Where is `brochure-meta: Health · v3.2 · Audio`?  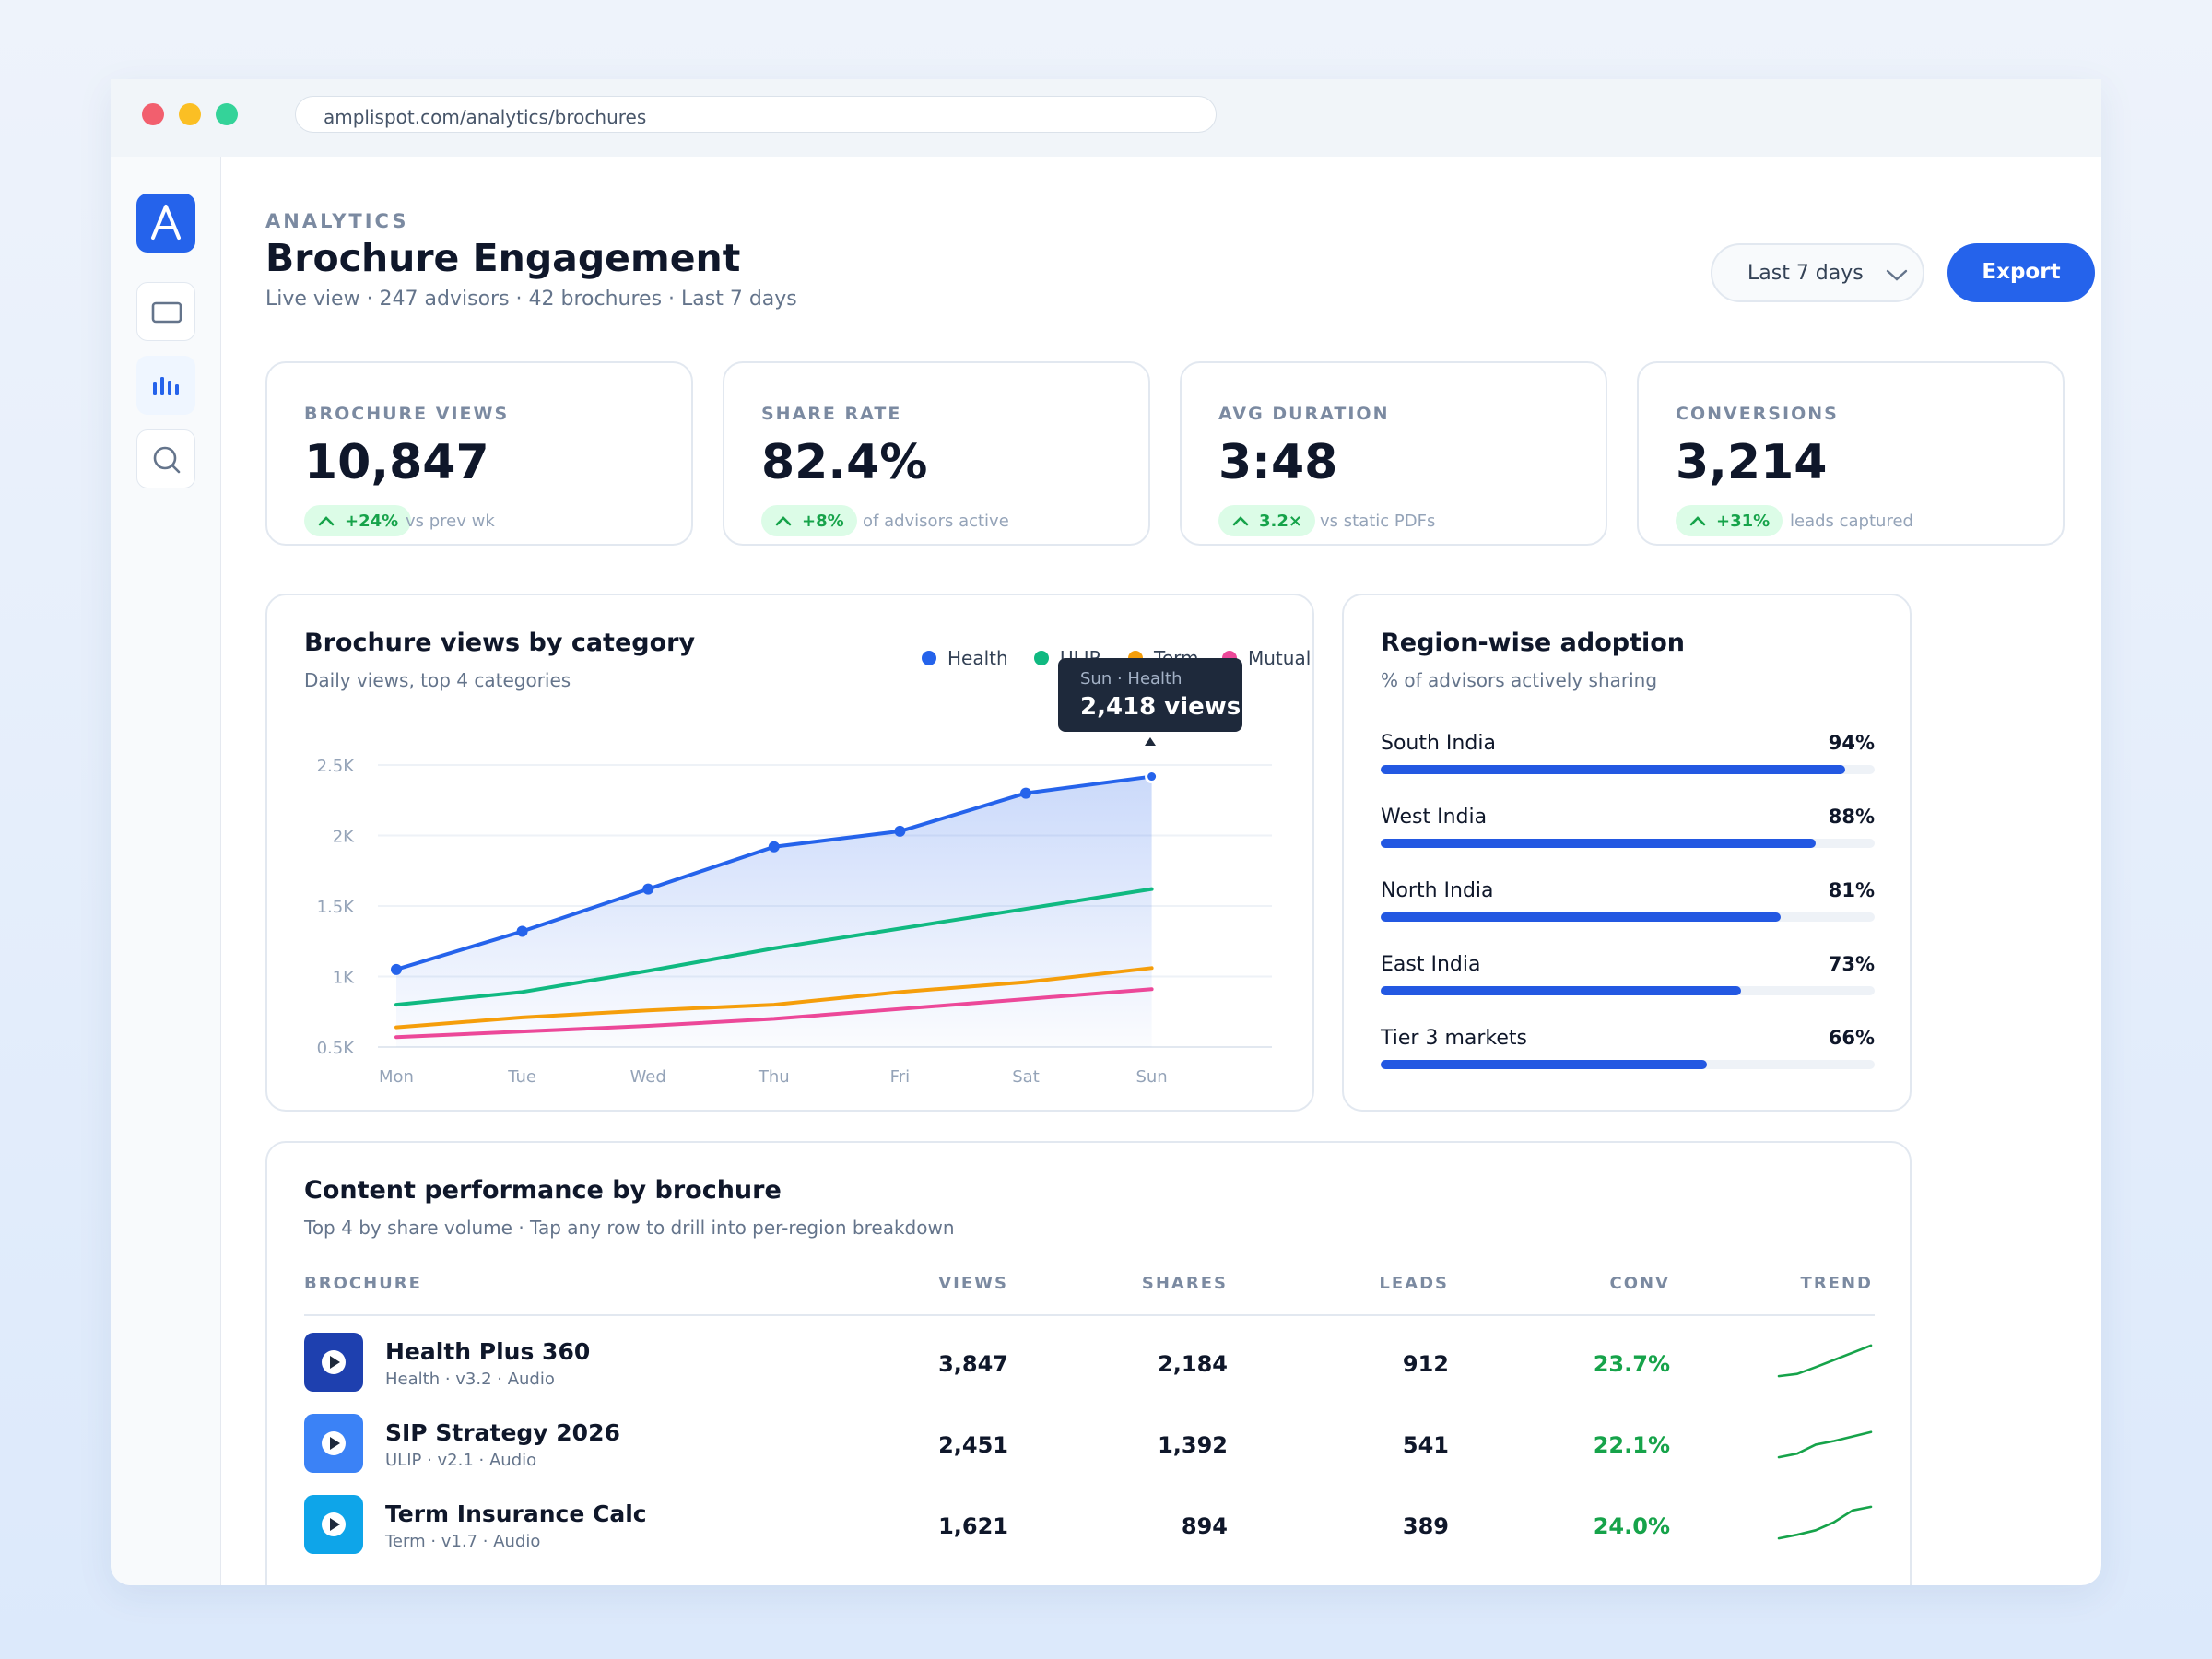
brochure-meta: Health · v3.2 · Audio is located at coordinates (470, 1379).